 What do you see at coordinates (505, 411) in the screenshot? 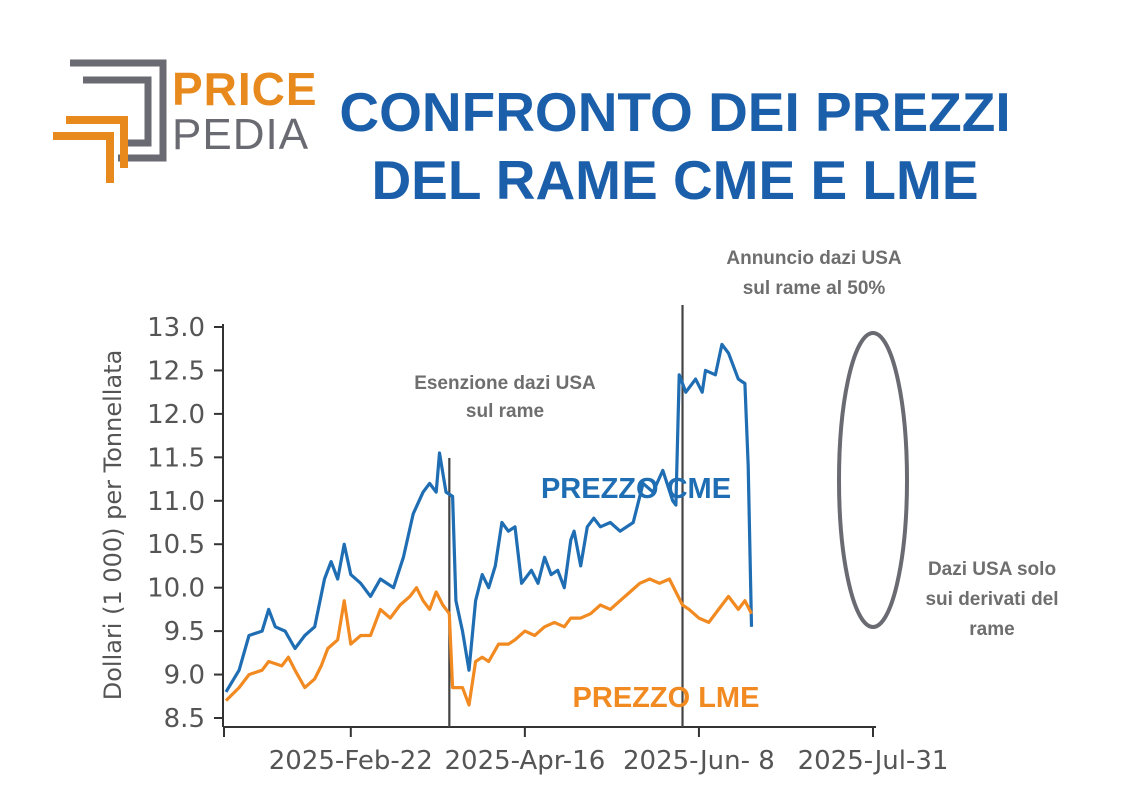
I see `annotation-exemption: sul rame` at bounding box center [505, 411].